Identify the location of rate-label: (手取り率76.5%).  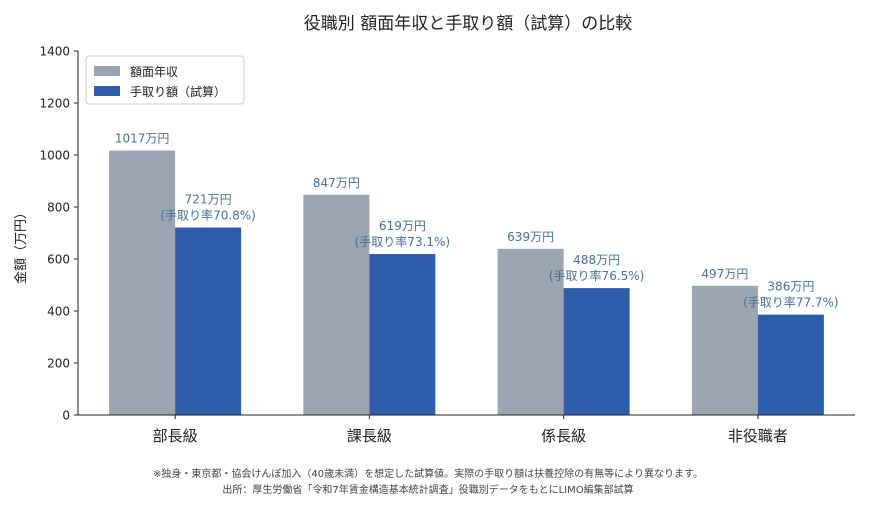
(597, 275).